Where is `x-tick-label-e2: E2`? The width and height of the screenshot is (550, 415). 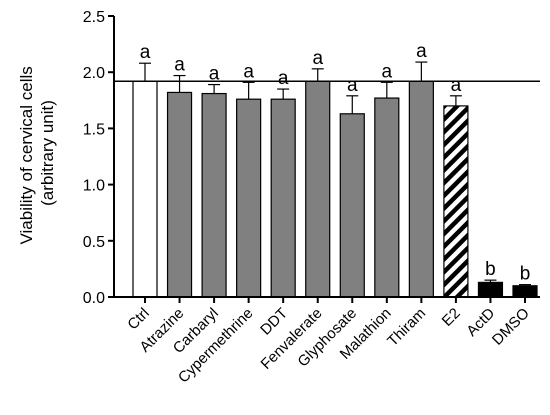 x-tick-label-e2: E2 is located at coordinates (451, 317).